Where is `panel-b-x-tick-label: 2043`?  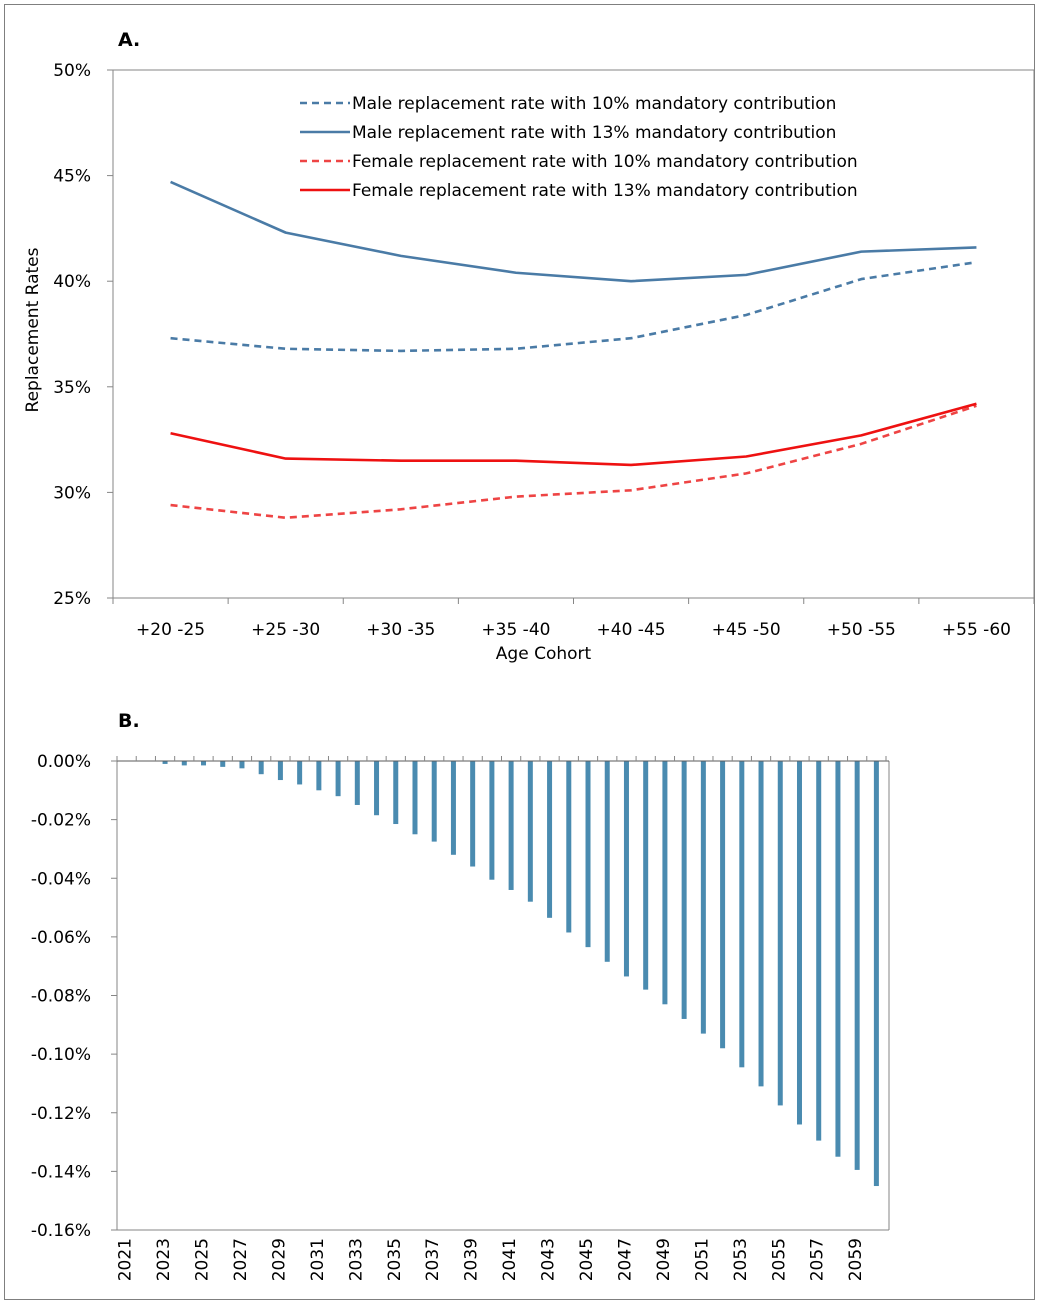 panel-b-x-tick-label: 2043 is located at coordinates (549, 1259).